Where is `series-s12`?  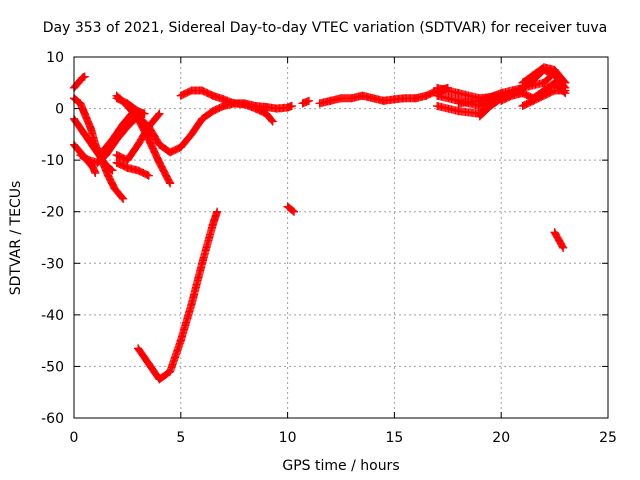
series-s12 is located at coordinates (178, 295).